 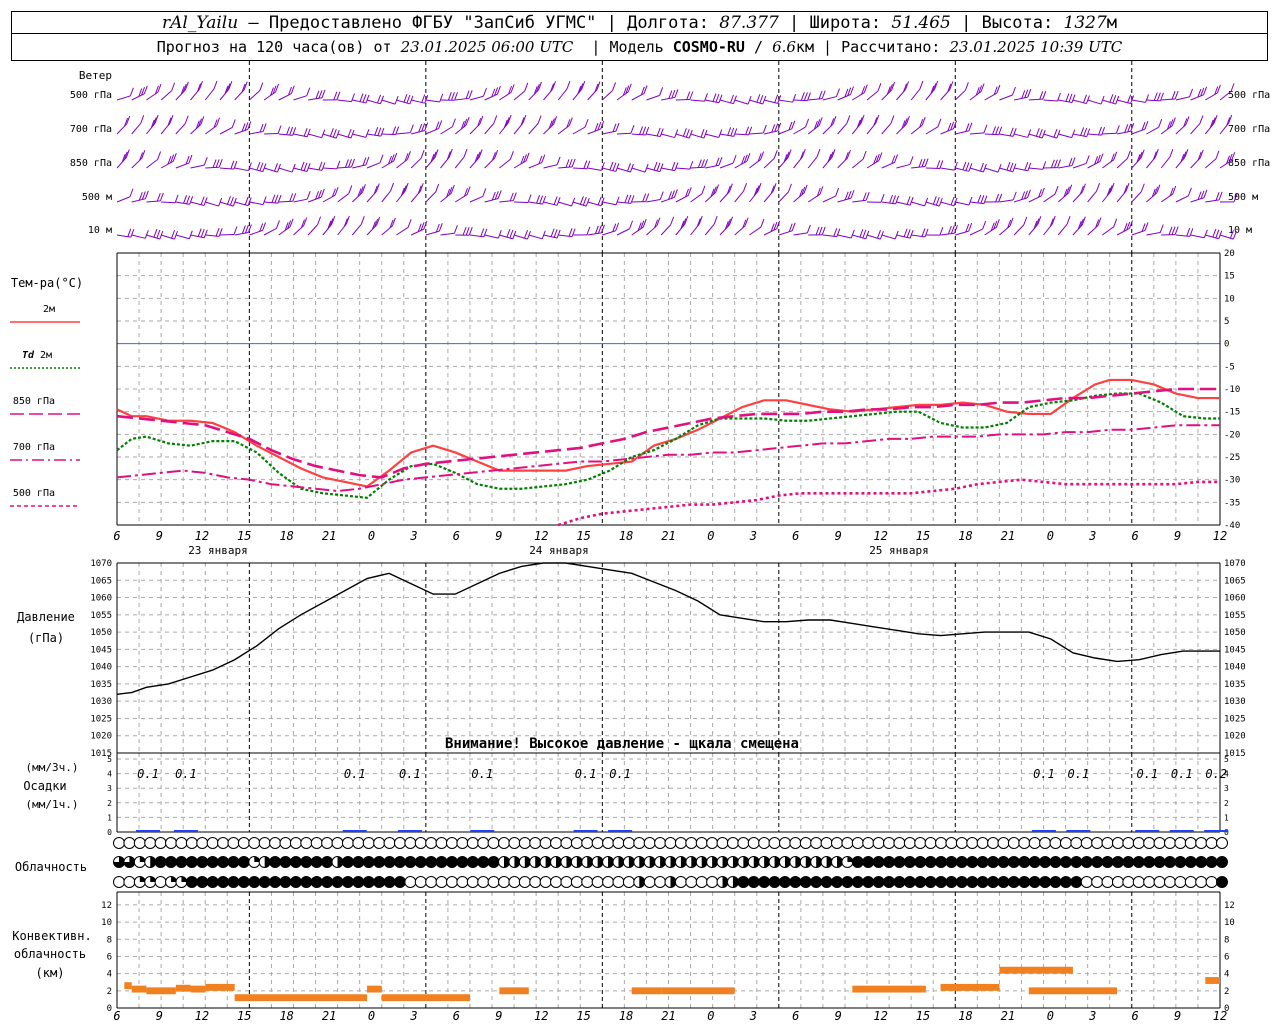 What do you see at coordinates (1232, 503) in the screenshot?
I see `temp-y-tick: -35` at bounding box center [1232, 503].